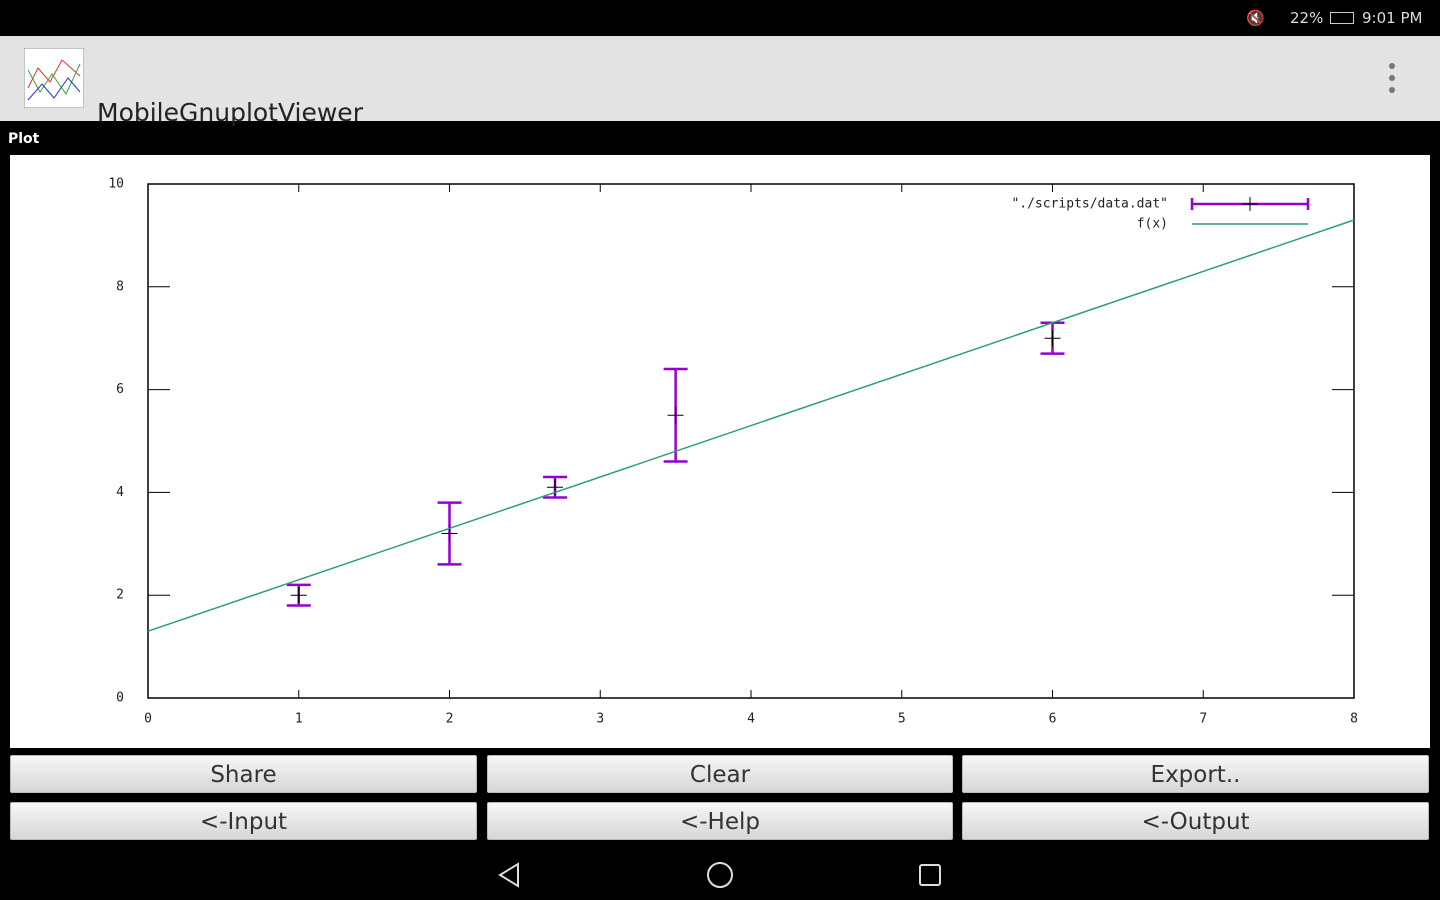  I want to click on status-bar: 🔇 22% 9:01 PM, so click(720, 18).